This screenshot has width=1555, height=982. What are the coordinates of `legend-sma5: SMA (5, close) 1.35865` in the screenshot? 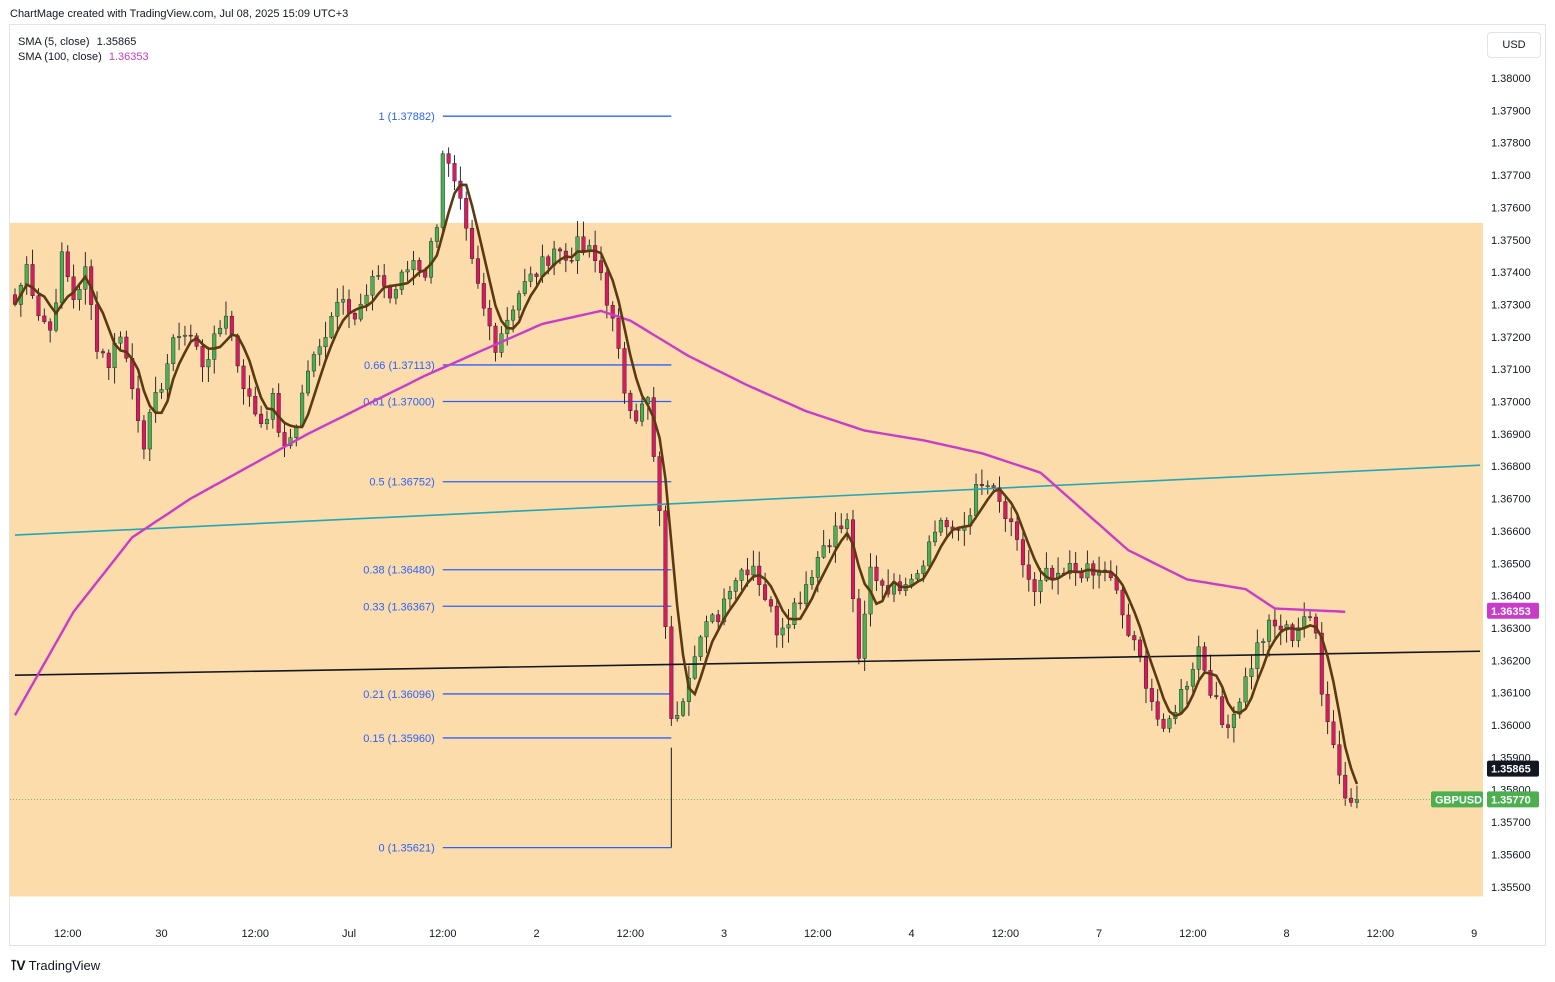 It's located at (83, 42).